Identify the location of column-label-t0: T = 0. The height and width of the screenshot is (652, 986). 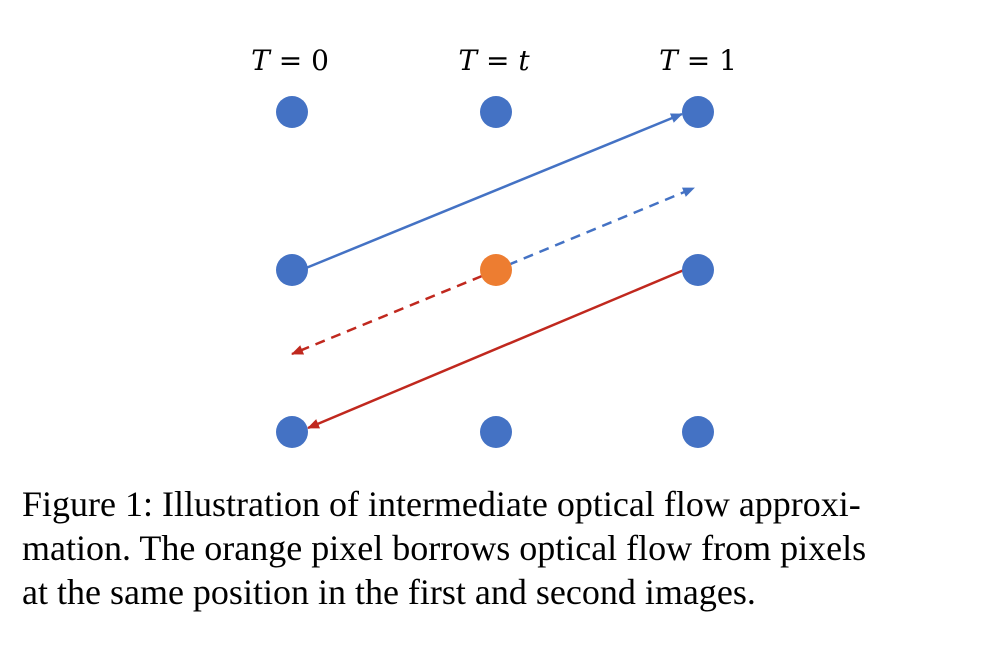
(290, 60).